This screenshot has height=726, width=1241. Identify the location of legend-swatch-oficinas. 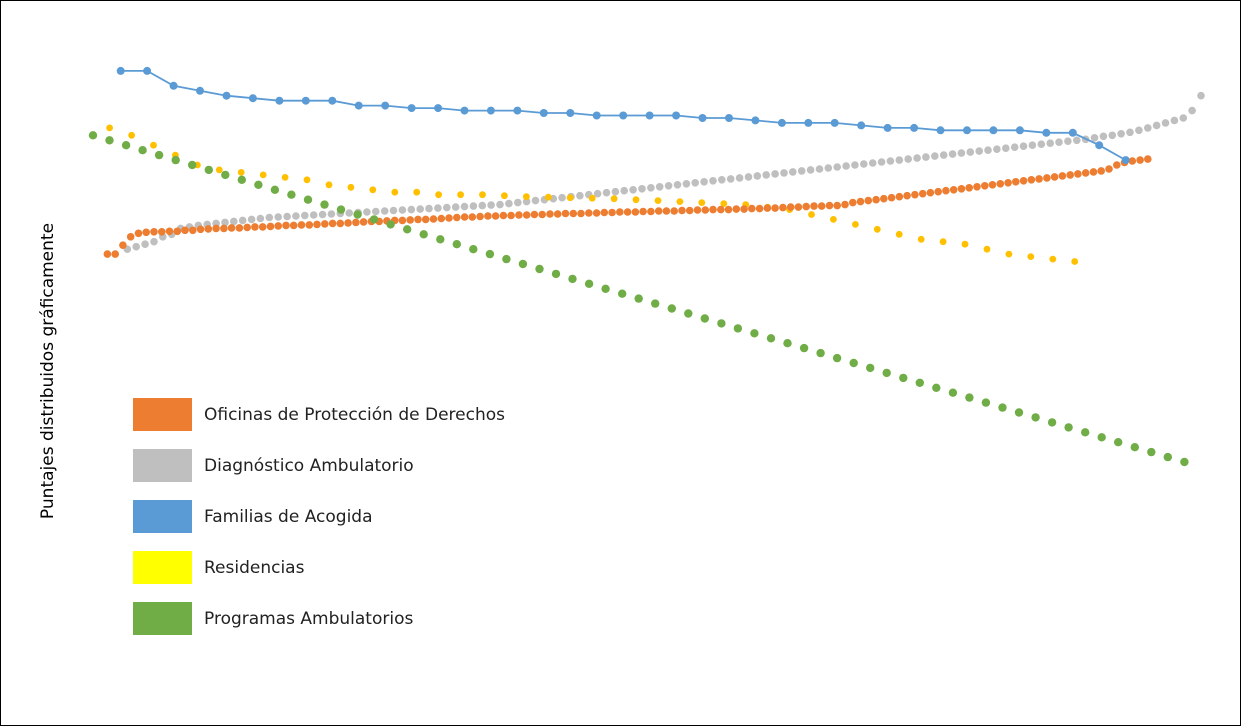
(162, 414).